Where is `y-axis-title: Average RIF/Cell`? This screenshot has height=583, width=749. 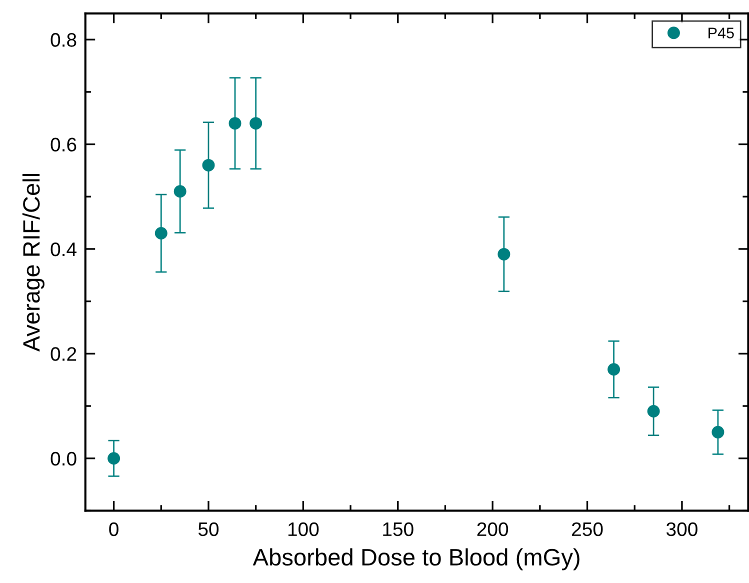 y-axis-title: Average RIF/Cell is located at coordinates (33, 263).